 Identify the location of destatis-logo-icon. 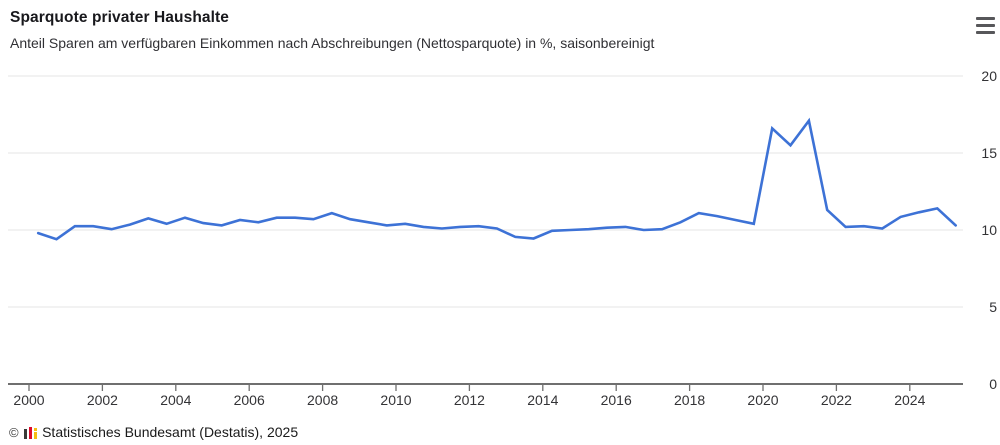
(30, 432).